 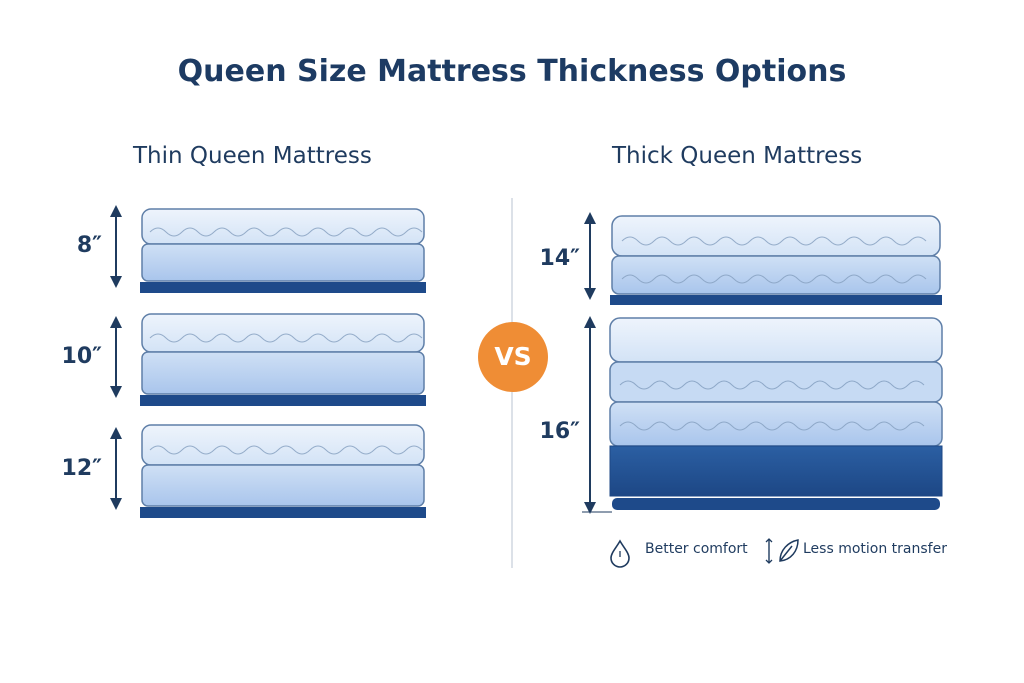 I want to click on size-label-10in: 10″, so click(x=81, y=356).